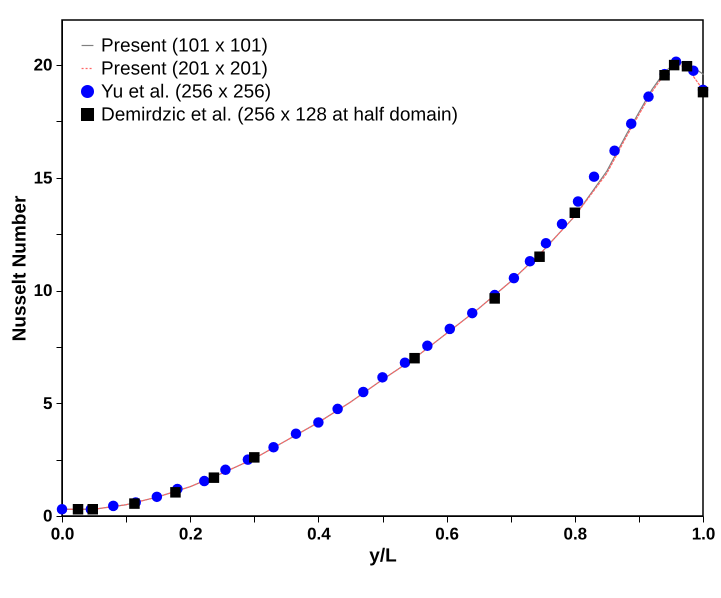 This screenshot has width=721, height=598. Describe the element at coordinates (383, 556) in the screenshot. I see `x-axis-title: y/L` at that location.